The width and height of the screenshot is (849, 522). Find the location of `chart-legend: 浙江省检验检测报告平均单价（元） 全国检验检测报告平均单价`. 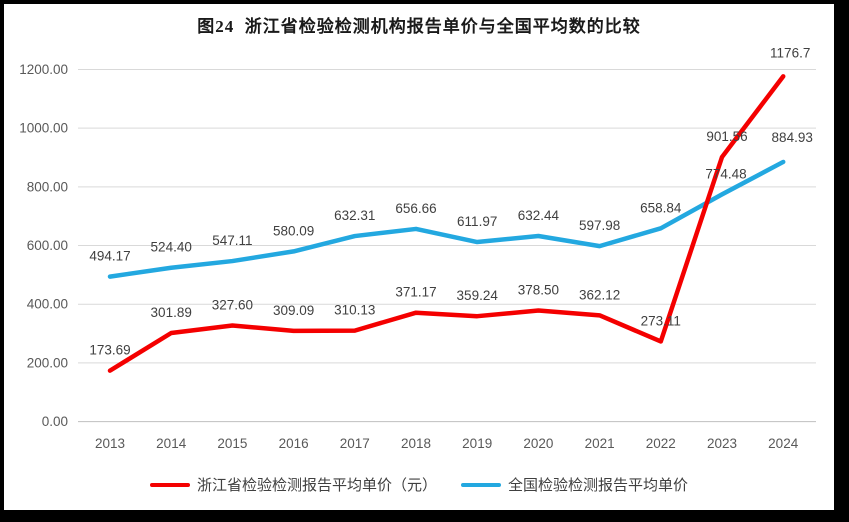

chart-legend: 浙江省检验检测报告平均单价（元） 全国检验检测报告平均单价 is located at coordinates (419, 484).